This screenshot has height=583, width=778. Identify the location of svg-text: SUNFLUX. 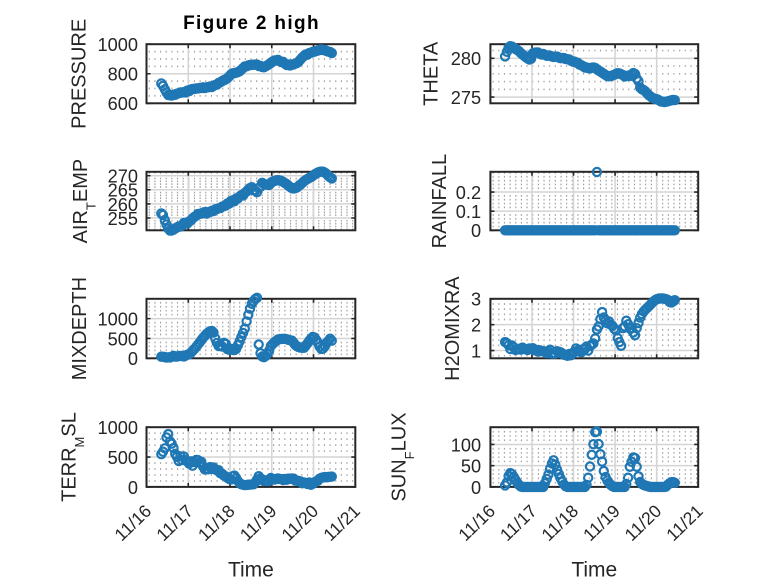
(403, 456).